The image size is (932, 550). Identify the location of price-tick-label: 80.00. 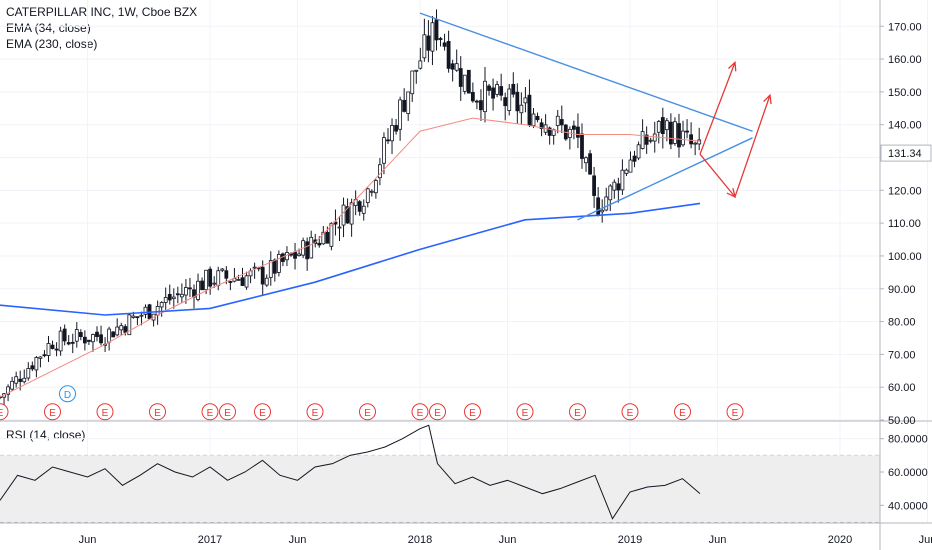
(902, 323).